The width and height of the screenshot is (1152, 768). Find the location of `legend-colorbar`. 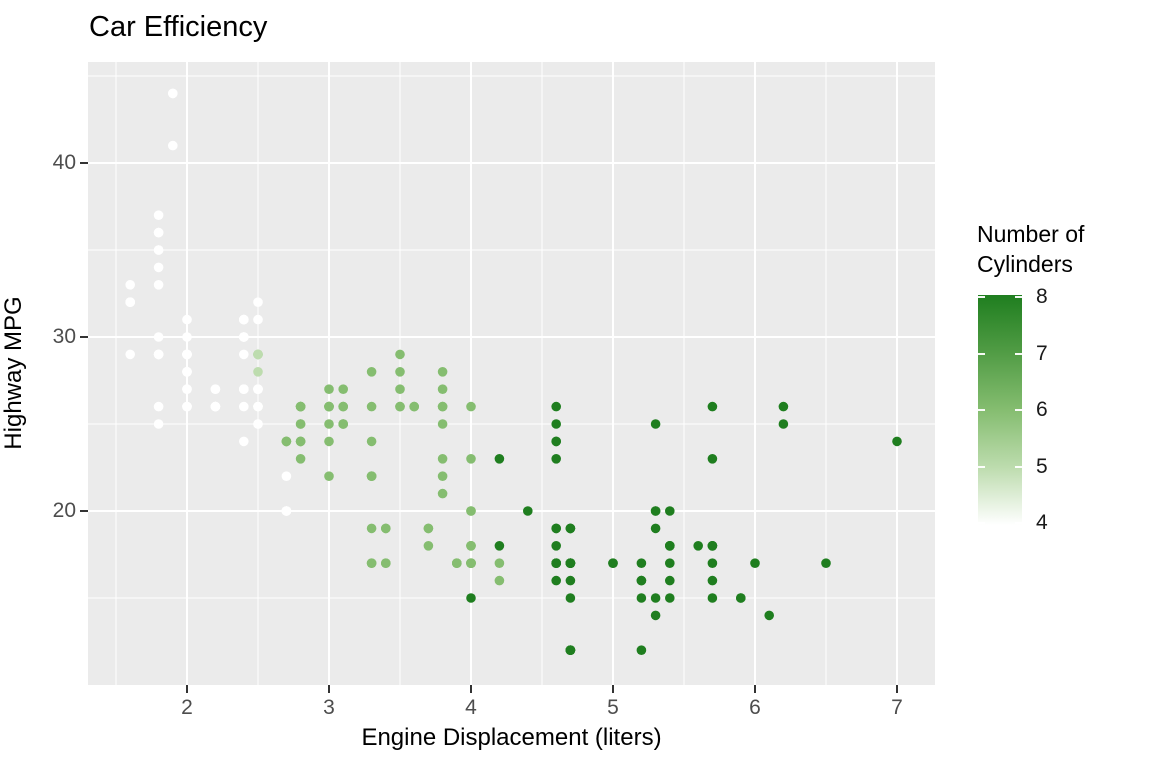

legend-colorbar is located at coordinates (1000, 410).